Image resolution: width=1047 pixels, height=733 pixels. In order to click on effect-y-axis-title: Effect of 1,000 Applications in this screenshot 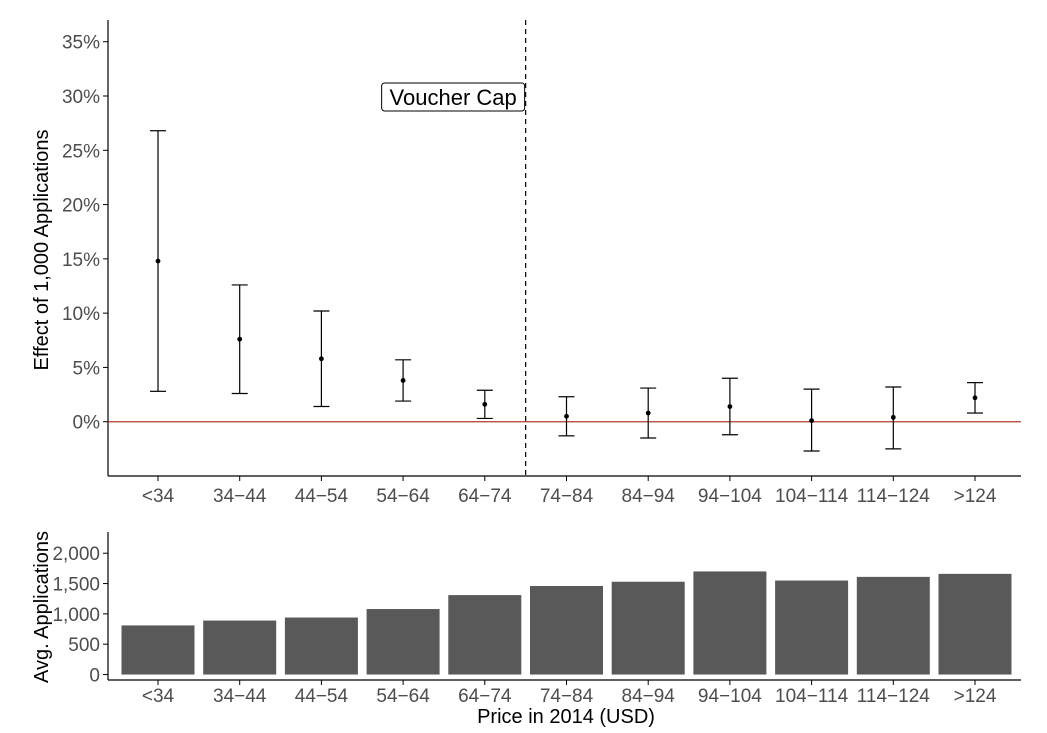, I will do `click(42, 250)`.